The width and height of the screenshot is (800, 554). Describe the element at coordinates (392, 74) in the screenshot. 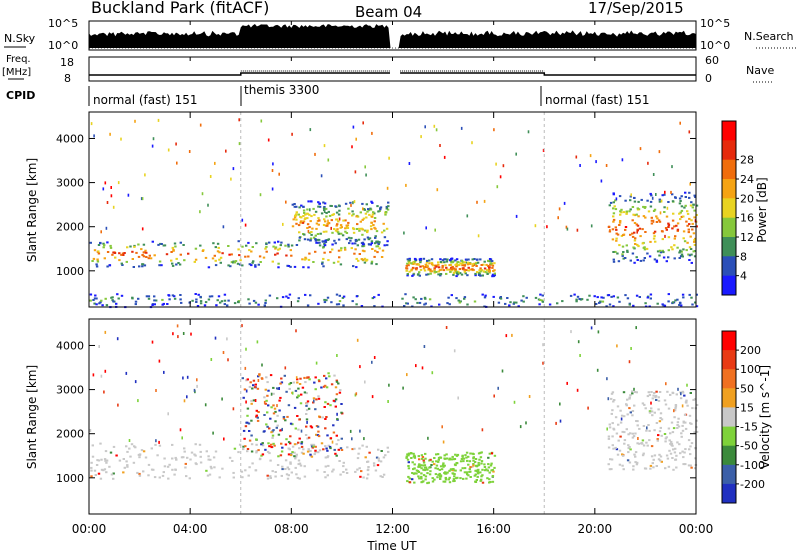

I see `freq-trace` at that location.